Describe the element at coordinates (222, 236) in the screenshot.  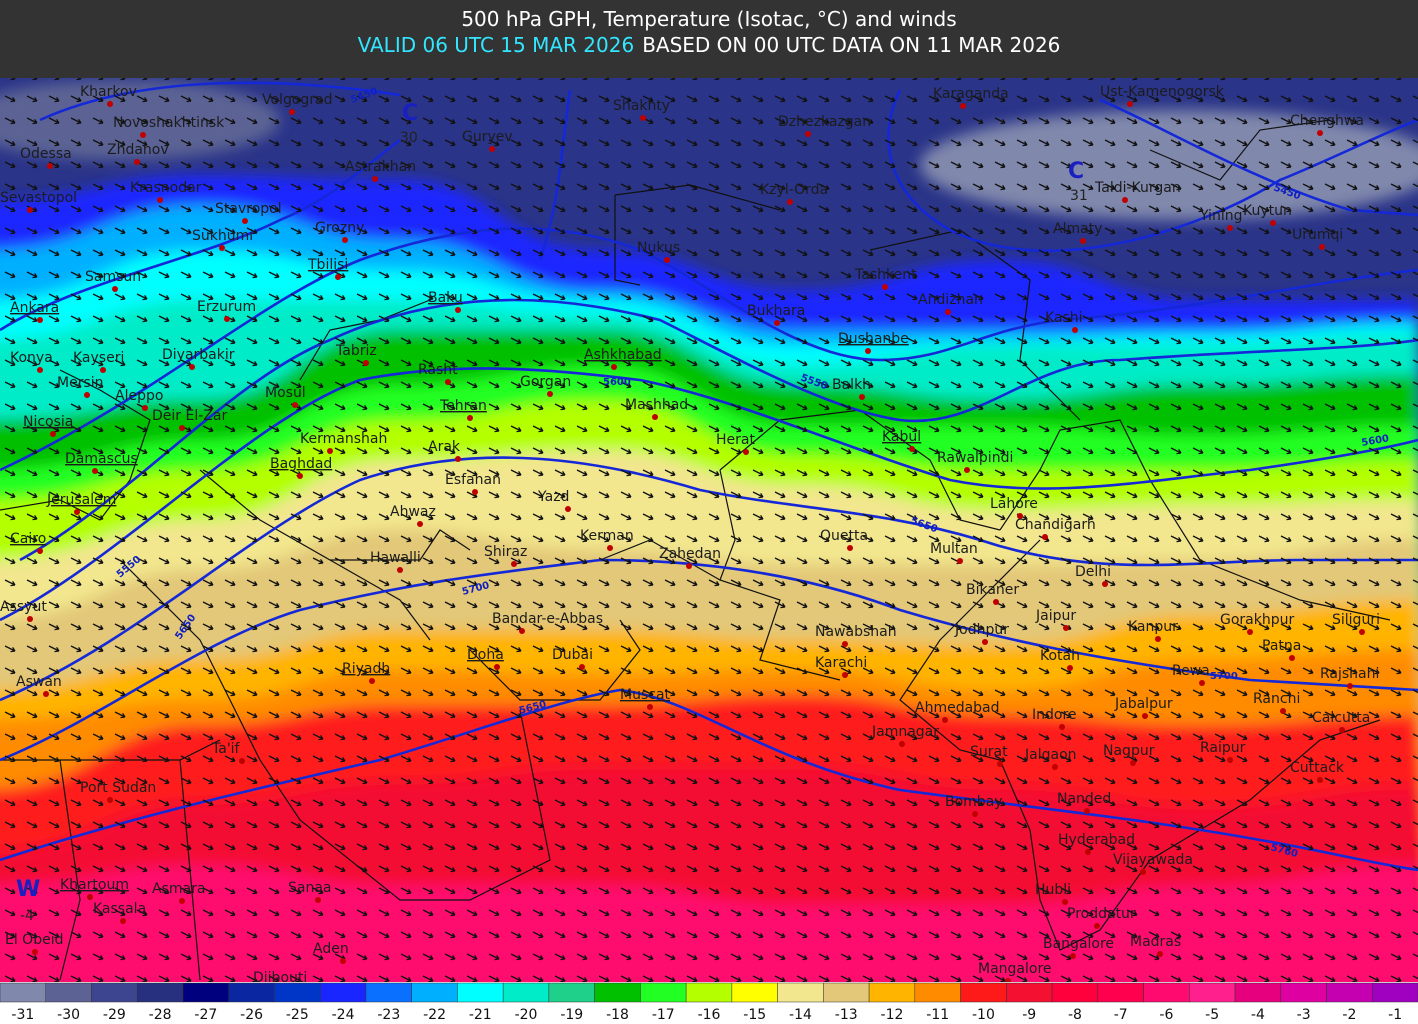
I see `city-label: Sukhumi` at that location.